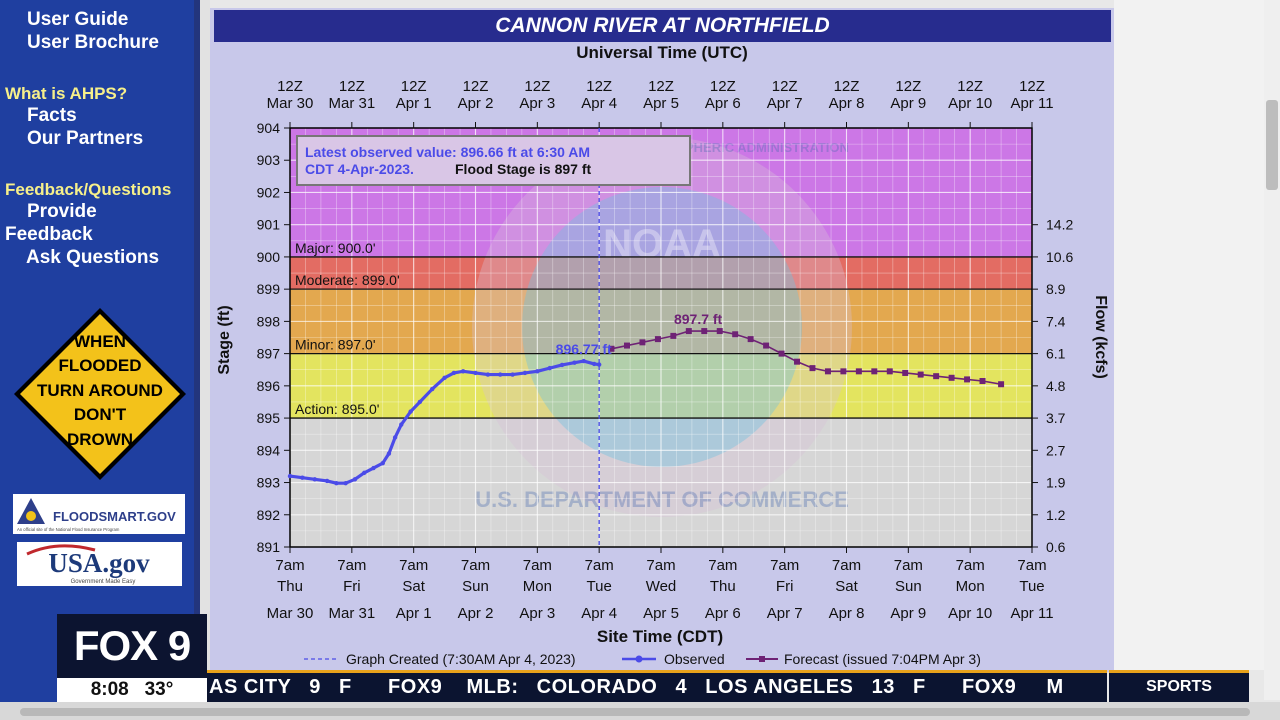 Image resolution: width=1280 pixels, height=720 pixels. What do you see at coordinates (908, 103) in the screenshot?
I see `utc-tick-date: Apr 9` at bounding box center [908, 103].